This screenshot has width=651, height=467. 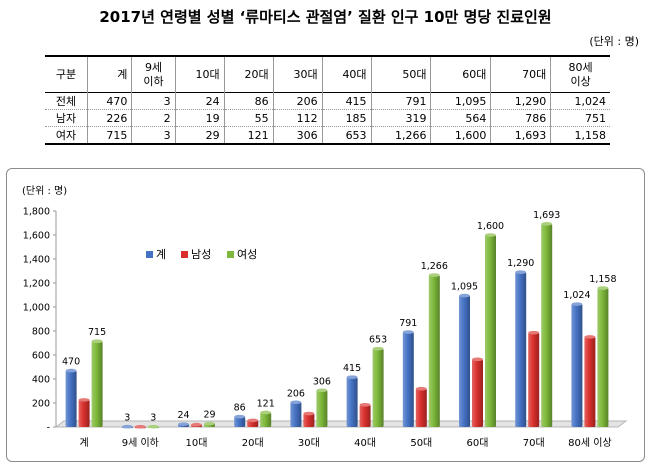 I want to click on data-label: 306, so click(x=322, y=381).